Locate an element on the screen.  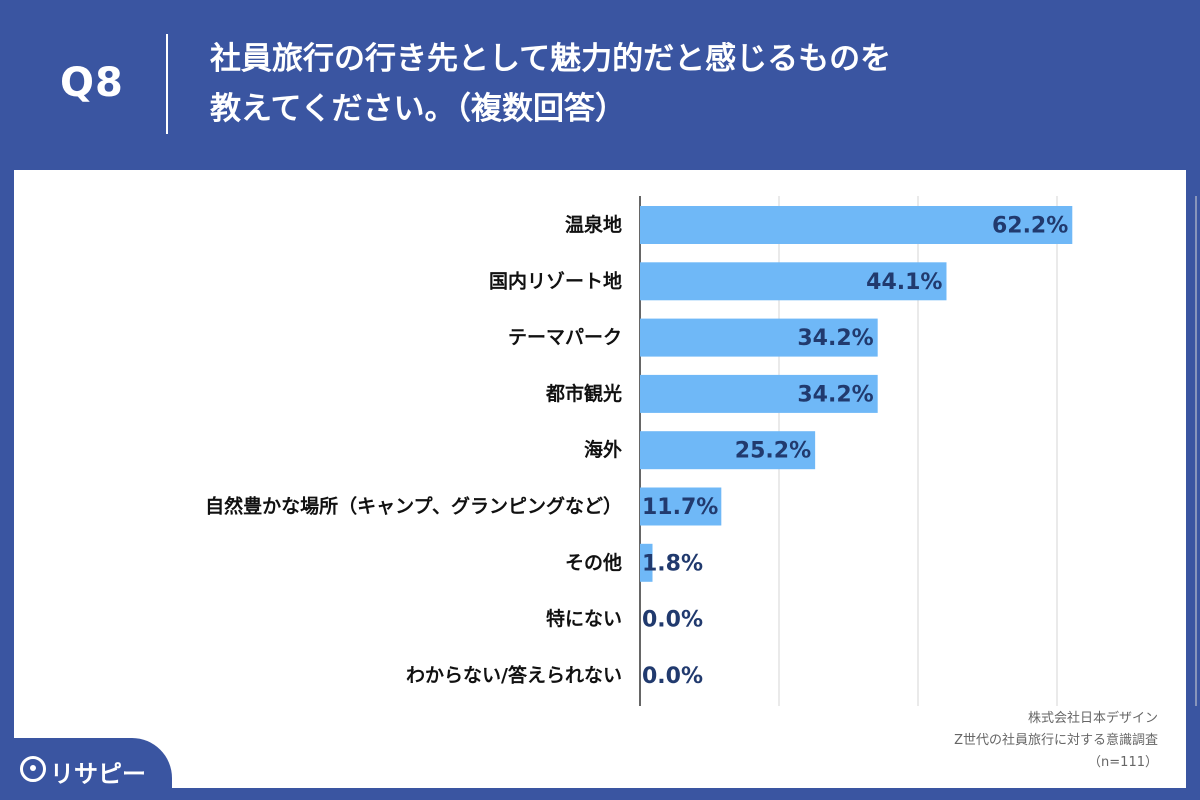
question-text: 社員旅行の行き先として魅力的だと感じるものを 教えてください。（複数回答） is located at coordinates (660, 84).